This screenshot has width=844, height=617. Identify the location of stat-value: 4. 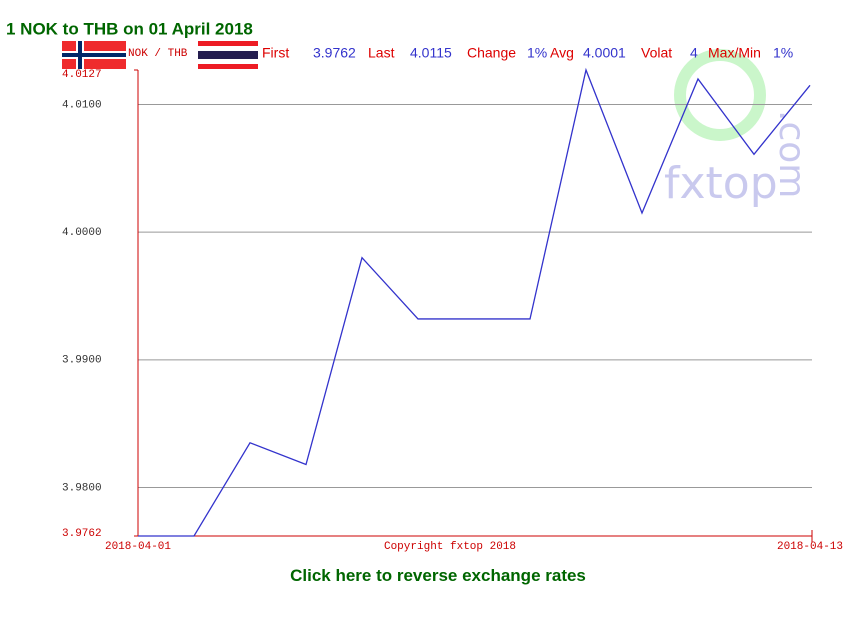
(694, 53).